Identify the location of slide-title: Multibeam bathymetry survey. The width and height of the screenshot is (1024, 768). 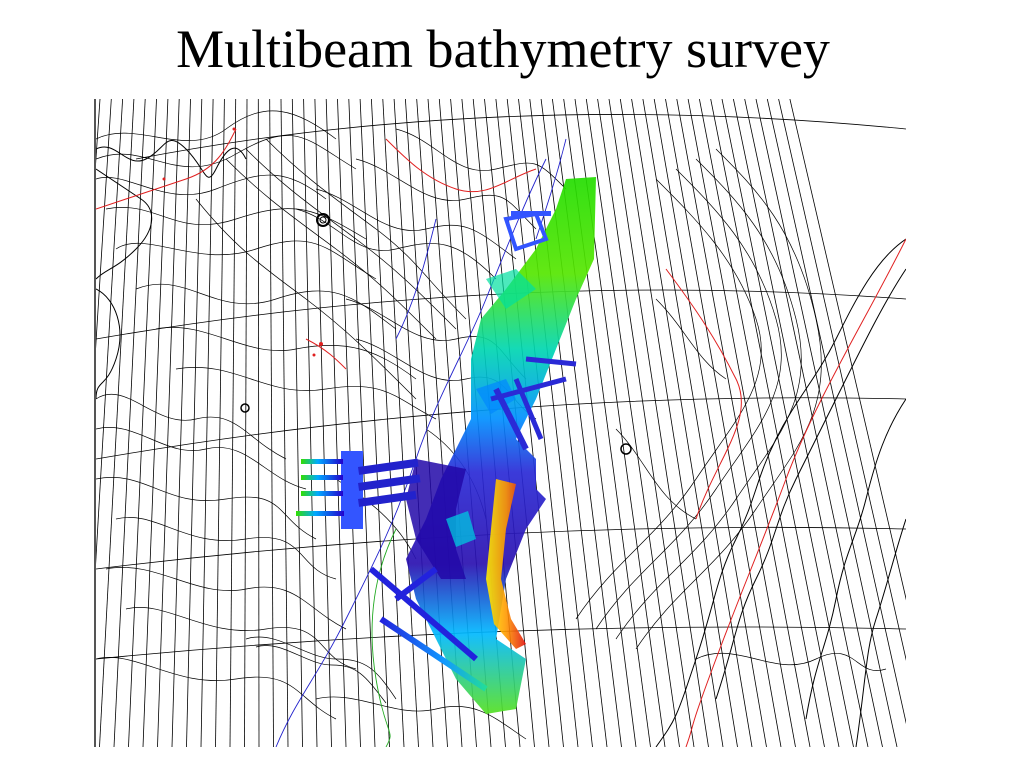
(503, 49).